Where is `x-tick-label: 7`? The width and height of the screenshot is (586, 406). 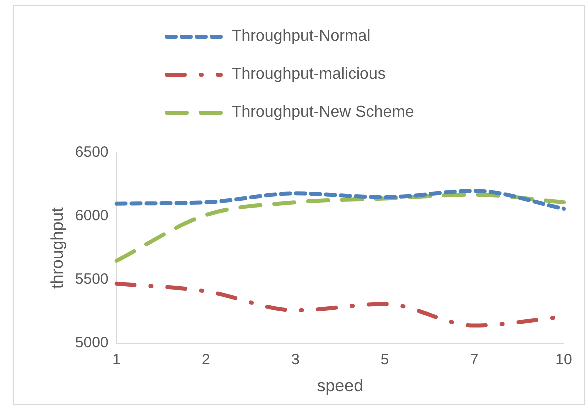
x-tick-label: 7 is located at coordinates (474, 360).